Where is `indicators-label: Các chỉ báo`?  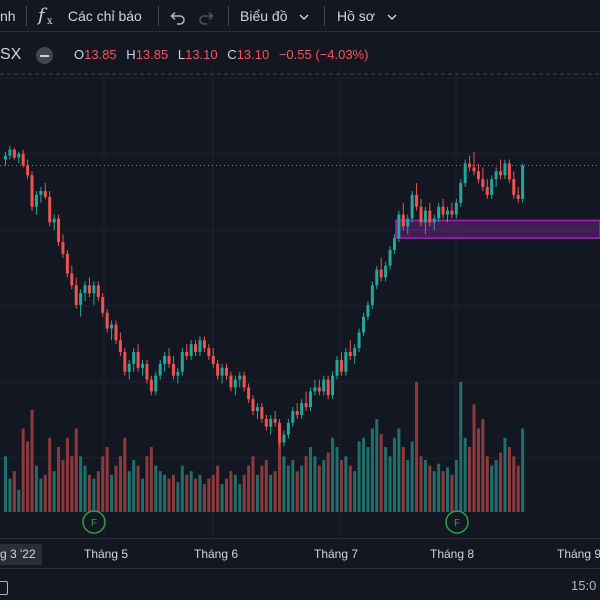 indicators-label: Các chỉ báo is located at coordinates (104, 16).